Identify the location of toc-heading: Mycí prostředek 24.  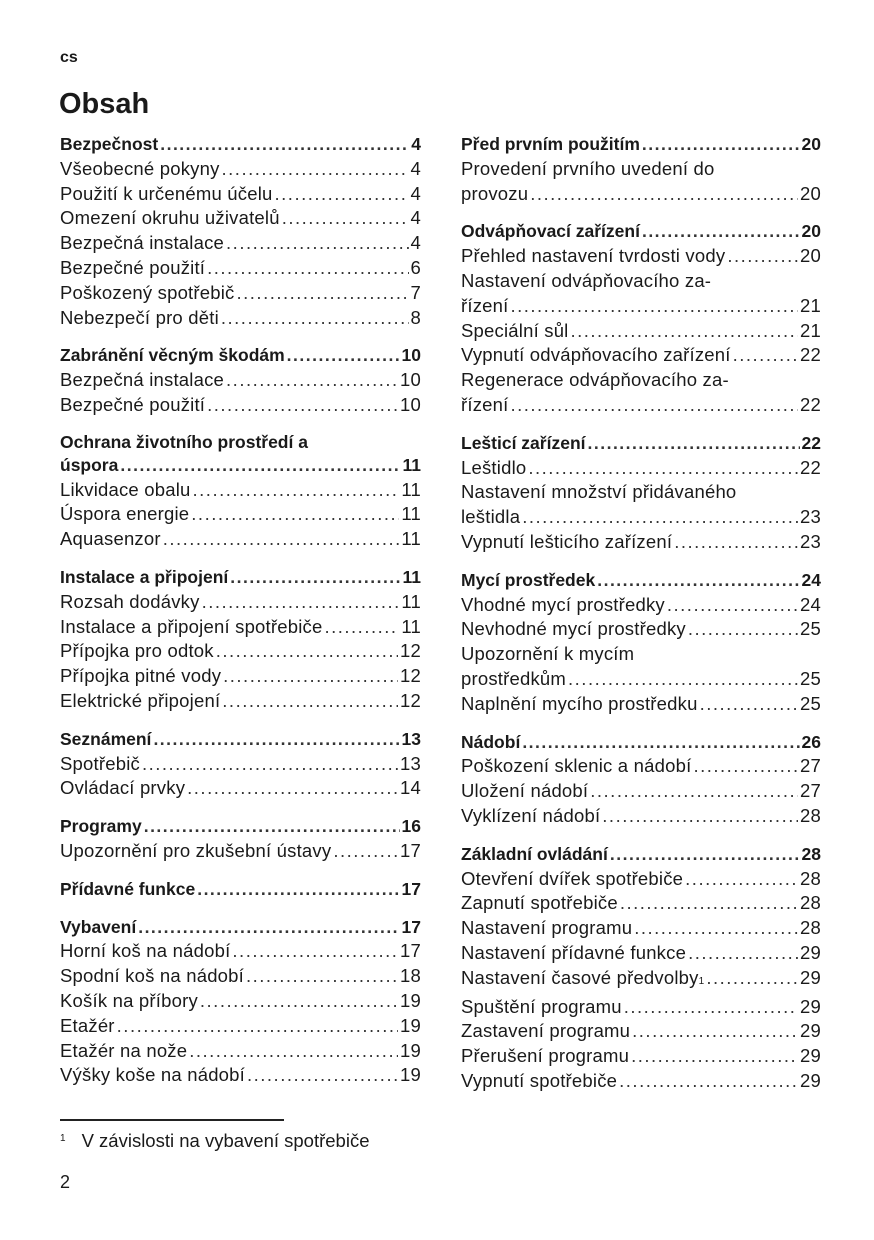
(641, 580).